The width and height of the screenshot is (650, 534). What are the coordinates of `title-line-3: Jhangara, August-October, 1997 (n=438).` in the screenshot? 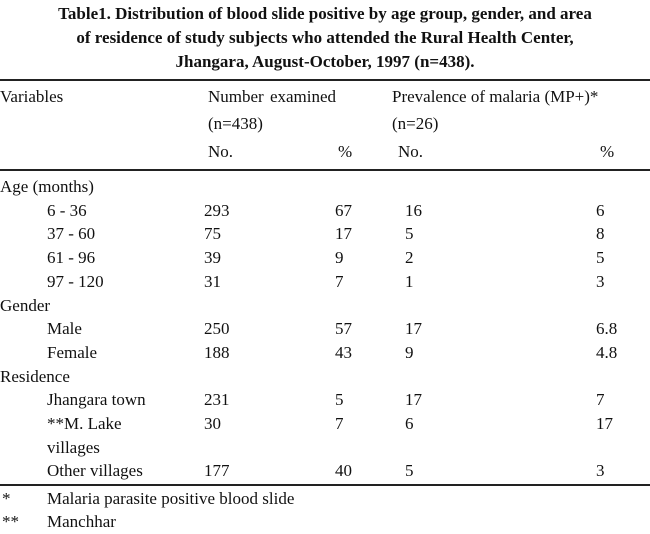 It's located at (325, 61).